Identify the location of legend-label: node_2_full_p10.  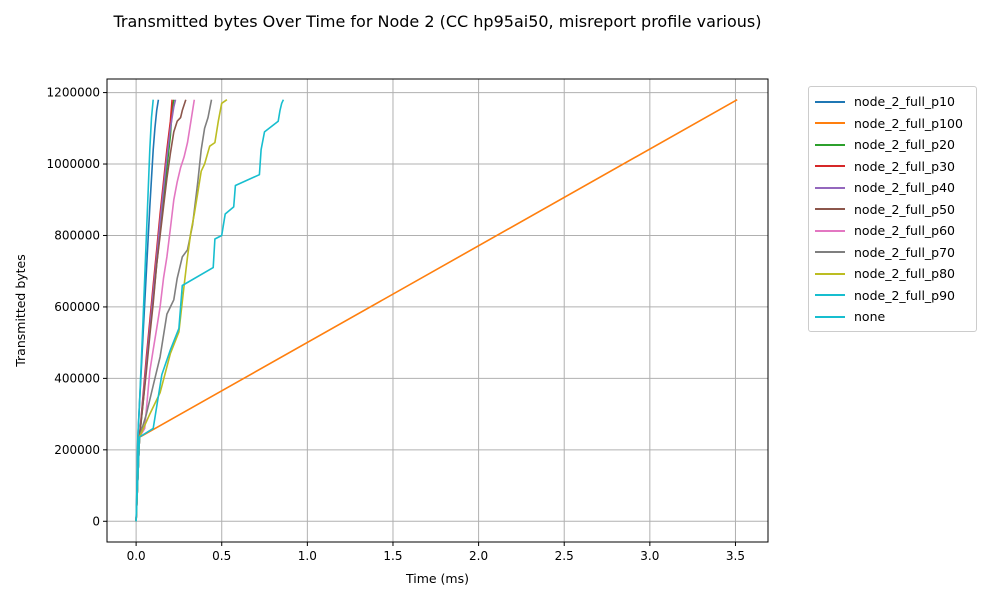
(905, 102).